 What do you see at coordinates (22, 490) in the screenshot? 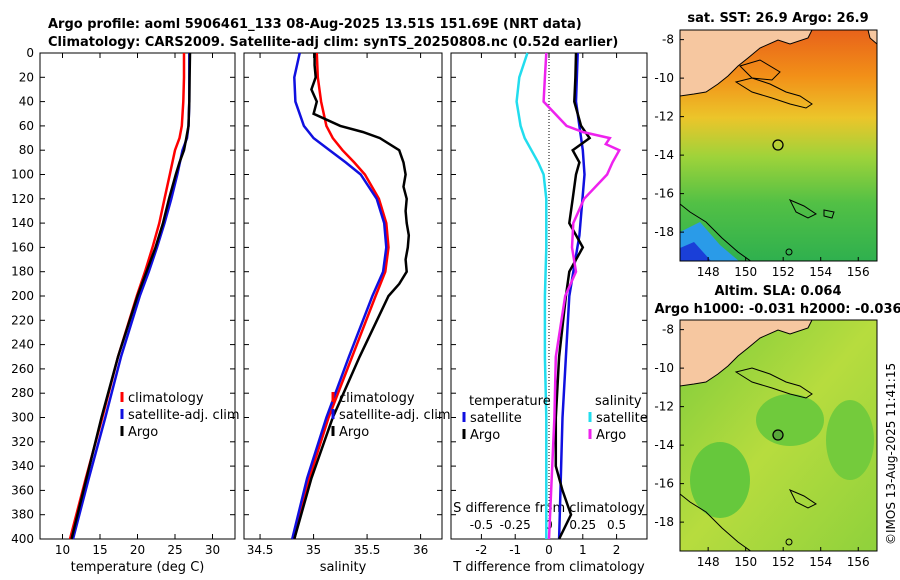
I see `y-tick-label: 360` at bounding box center [22, 490].